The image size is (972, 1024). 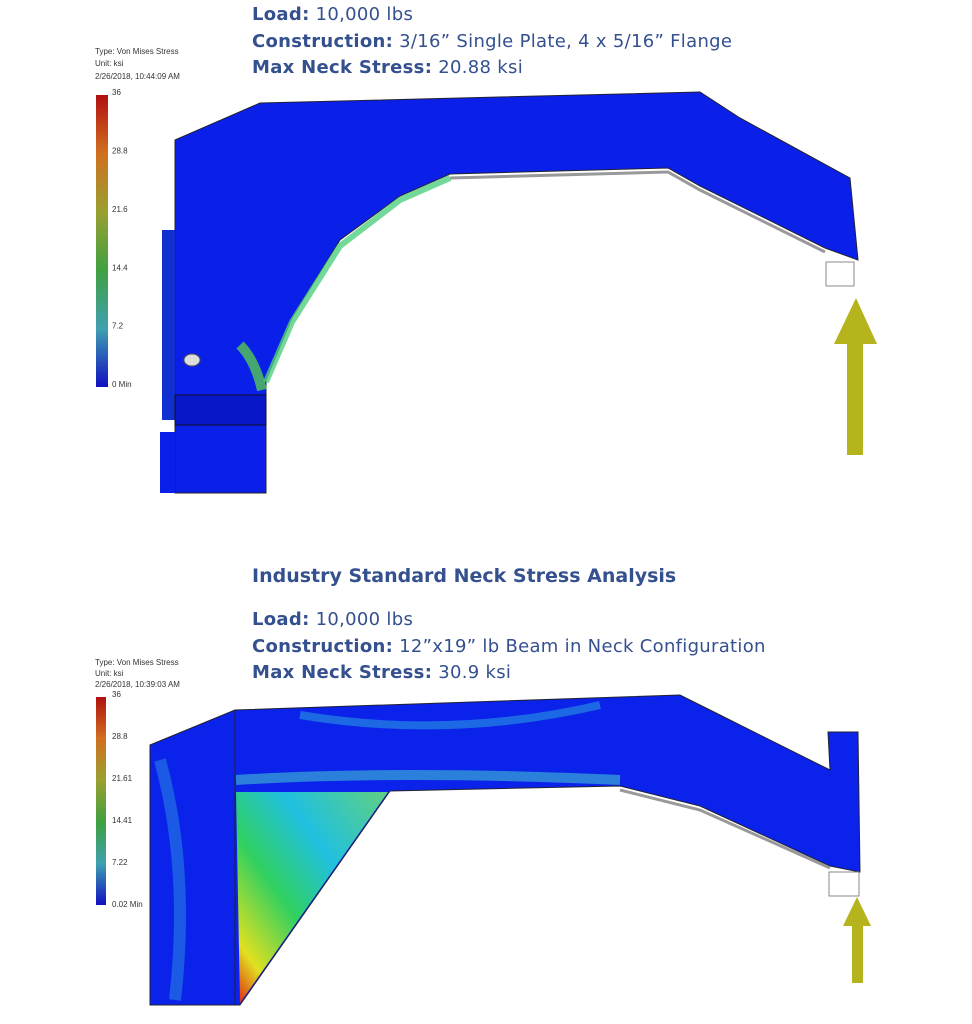 What do you see at coordinates (120, 267) in the screenshot?
I see `legend-tick: 14.4` at bounding box center [120, 267].